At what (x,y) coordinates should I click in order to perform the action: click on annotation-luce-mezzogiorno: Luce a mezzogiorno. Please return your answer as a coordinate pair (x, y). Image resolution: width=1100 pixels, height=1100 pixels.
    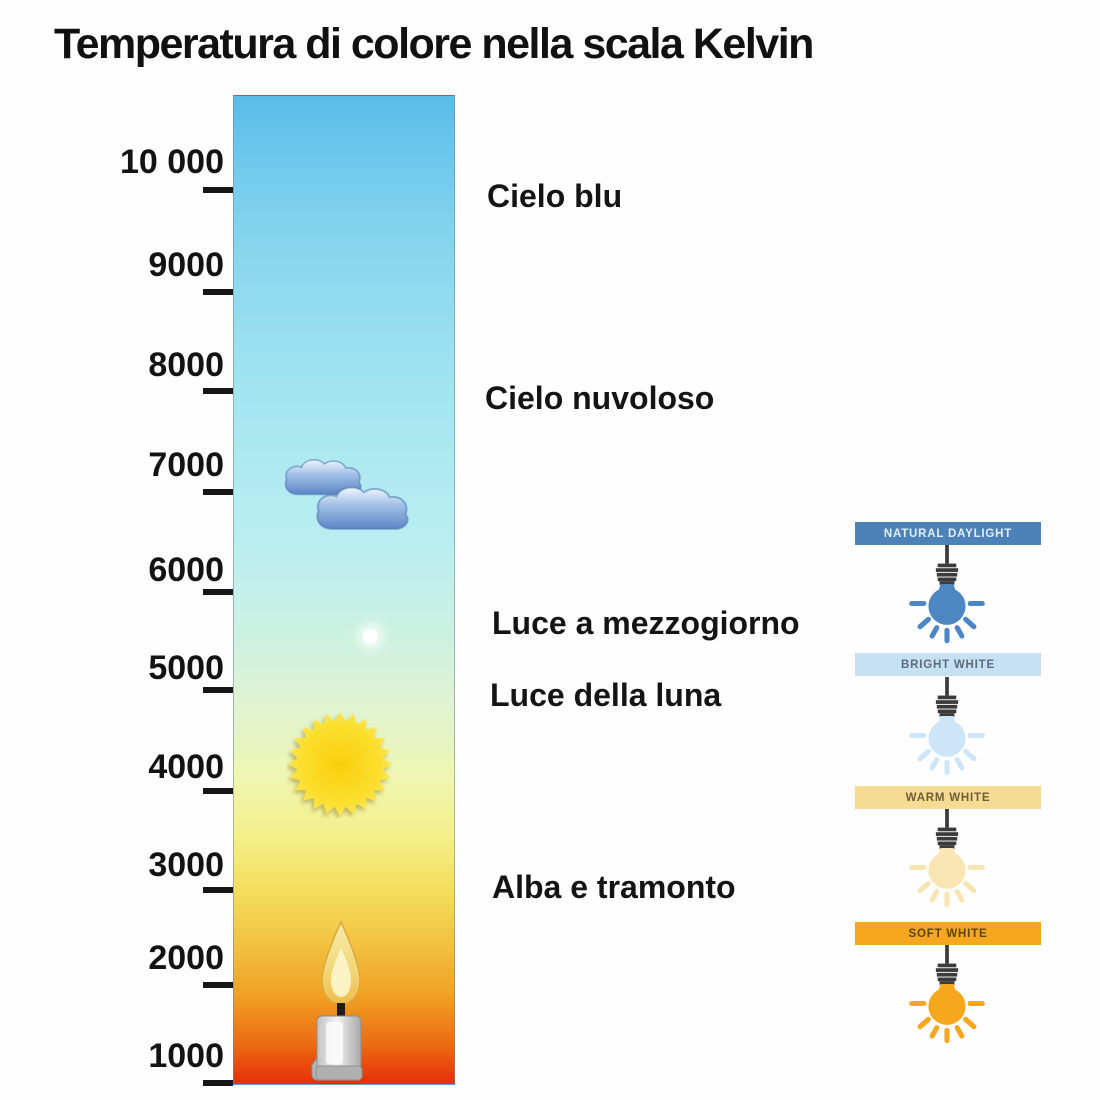
    Looking at the image, I should click on (646, 623).